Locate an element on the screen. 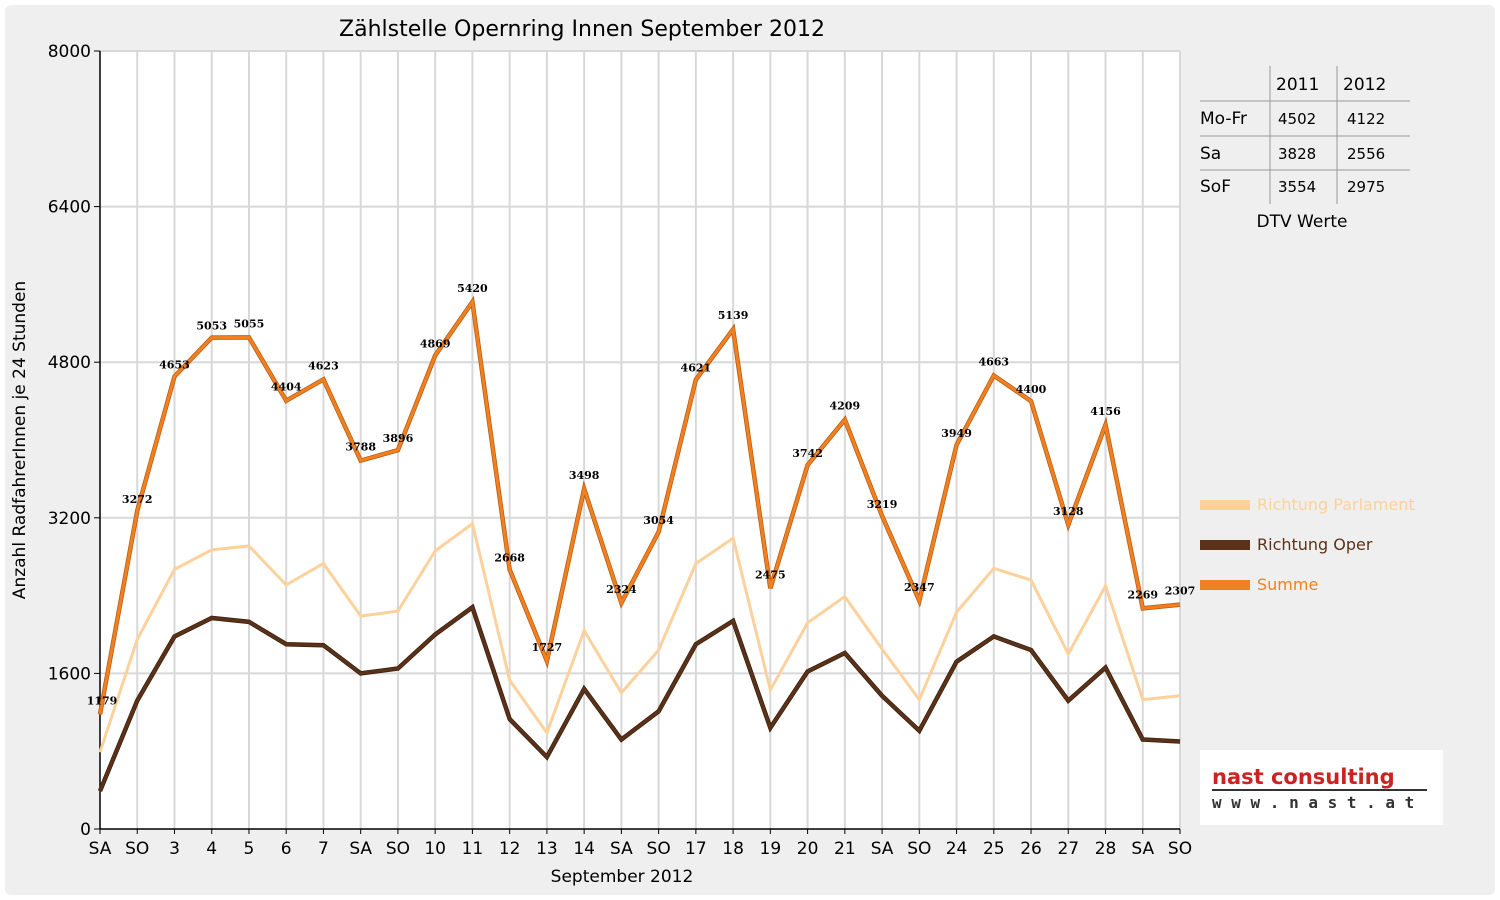 The width and height of the screenshot is (1500, 900). dtv-header-2012: 2012 is located at coordinates (1364, 85).